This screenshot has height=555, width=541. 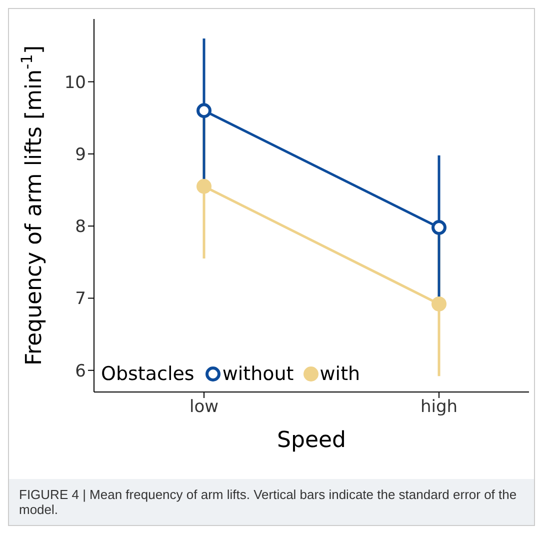 What do you see at coordinates (75, 82) in the screenshot?
I see `y-tick-label: 10` at bounding box center [75, 82].